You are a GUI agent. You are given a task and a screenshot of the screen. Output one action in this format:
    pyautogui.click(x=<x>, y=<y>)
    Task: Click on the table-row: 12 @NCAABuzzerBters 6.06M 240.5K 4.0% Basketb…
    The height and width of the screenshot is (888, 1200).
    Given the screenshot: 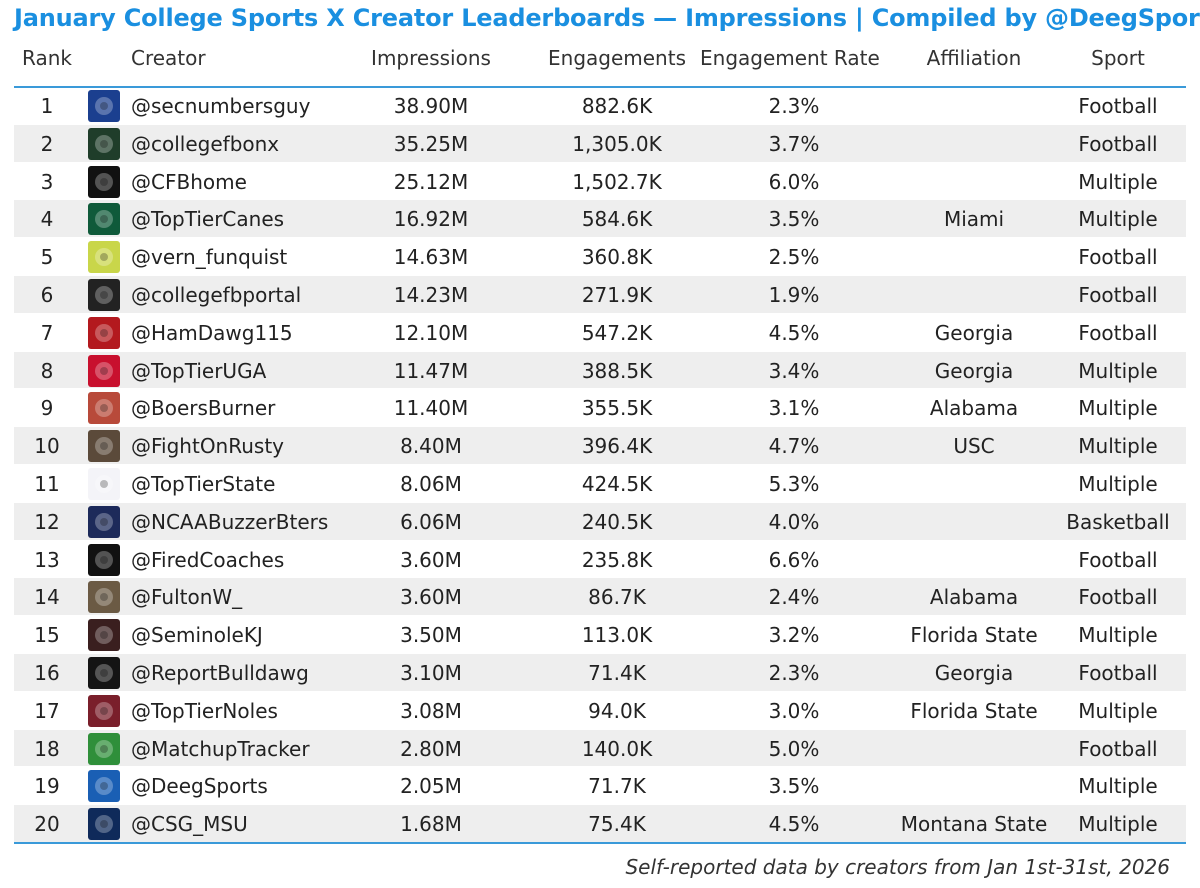 What is the action you would take?
    pyautogui.click(x=600, y=521)
    